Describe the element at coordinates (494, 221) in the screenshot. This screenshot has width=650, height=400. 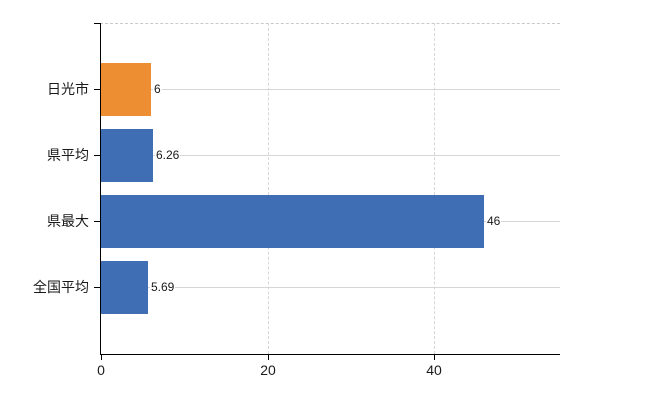
I see `value-label: 46` at that location.